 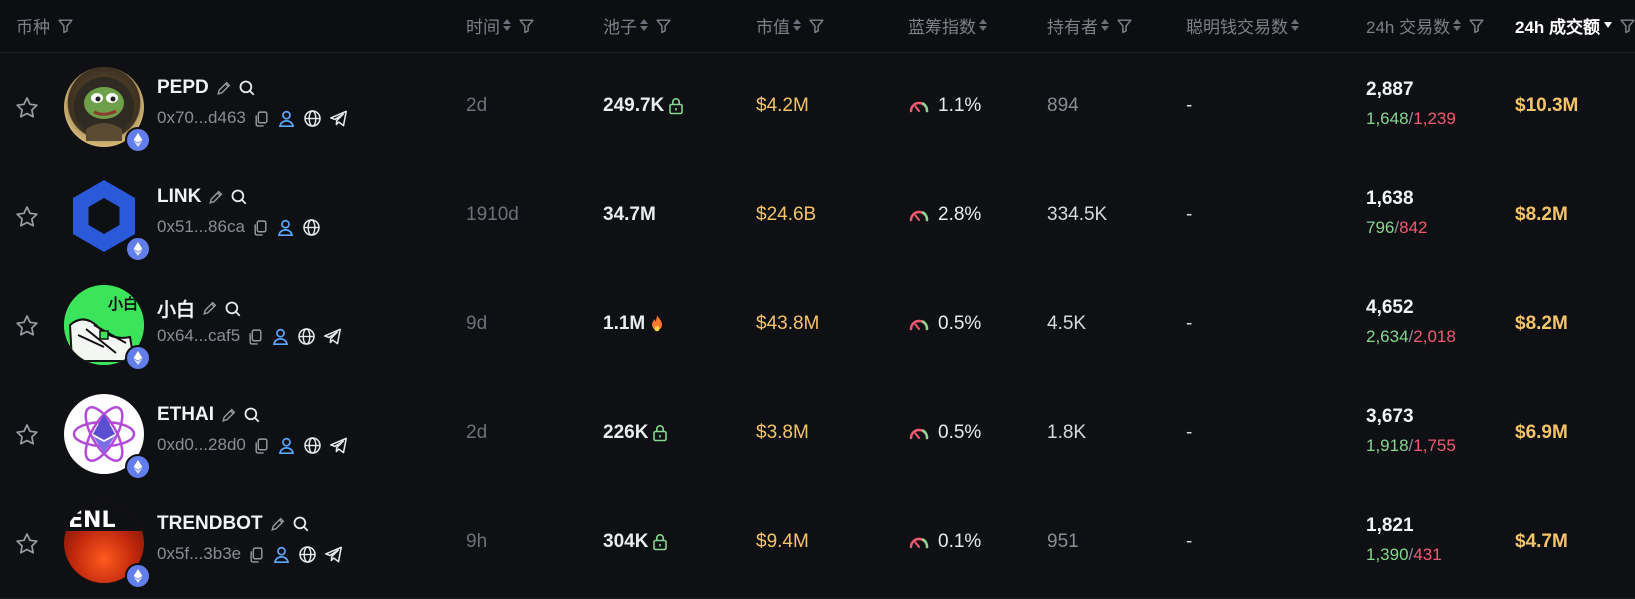 What do you see at coordinates (233, 524) in the screenshot?
I see `token-name: TRENDBOT` at bounding box center [233, 524].